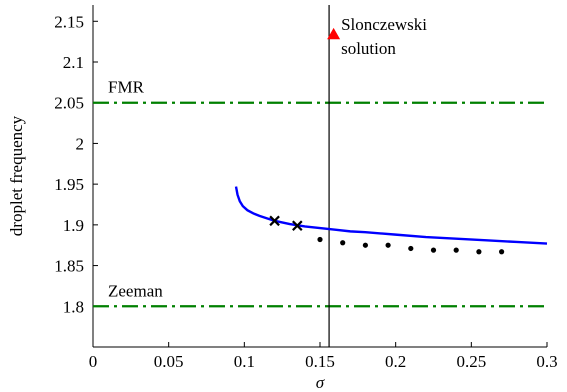 Image resolution: width=567 pixels, height=392 pixels. Describe the element at coordinates (93, 361) in the screenshot. I see `x-tick-label: 0` at that location.